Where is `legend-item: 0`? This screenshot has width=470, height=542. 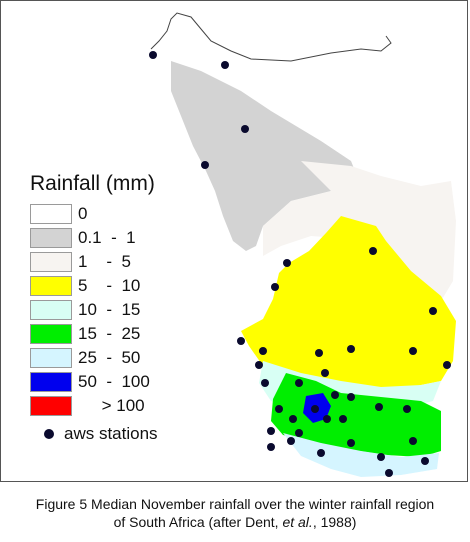
legend-item: 0 is located at coordinates (125, 215).